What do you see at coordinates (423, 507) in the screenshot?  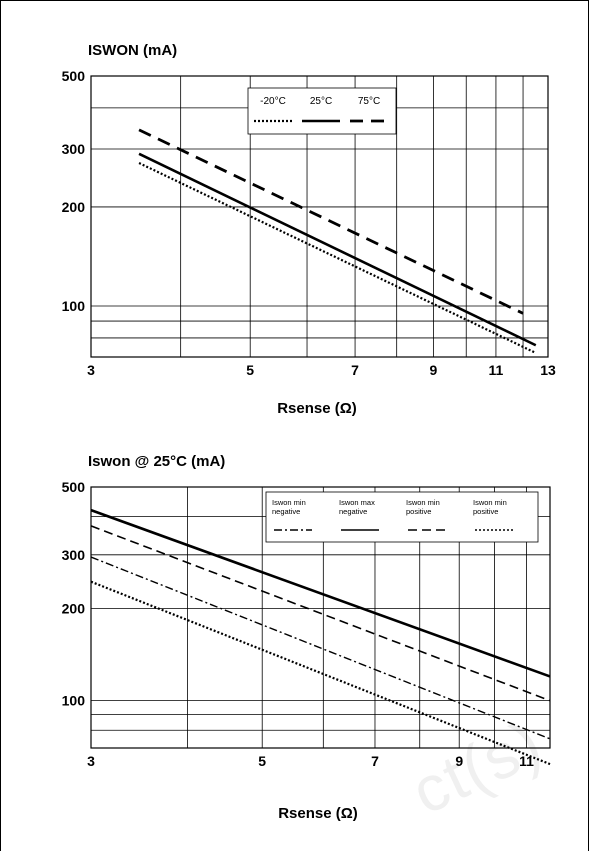 I see `legend-label-2: Iswon min positive` at bounding box center [423, 507].